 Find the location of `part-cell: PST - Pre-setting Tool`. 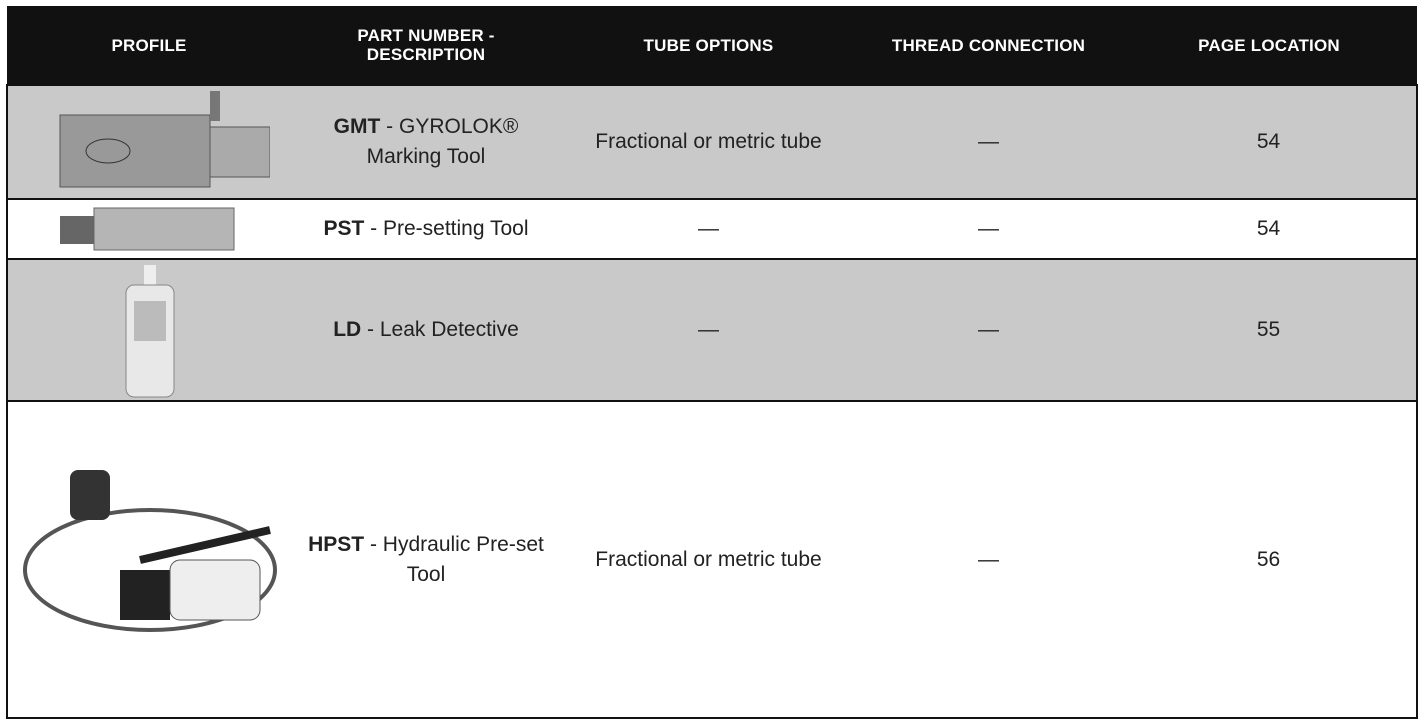

part-cell: PST - Pre-setting Tool is located at coordinates (426, 229).